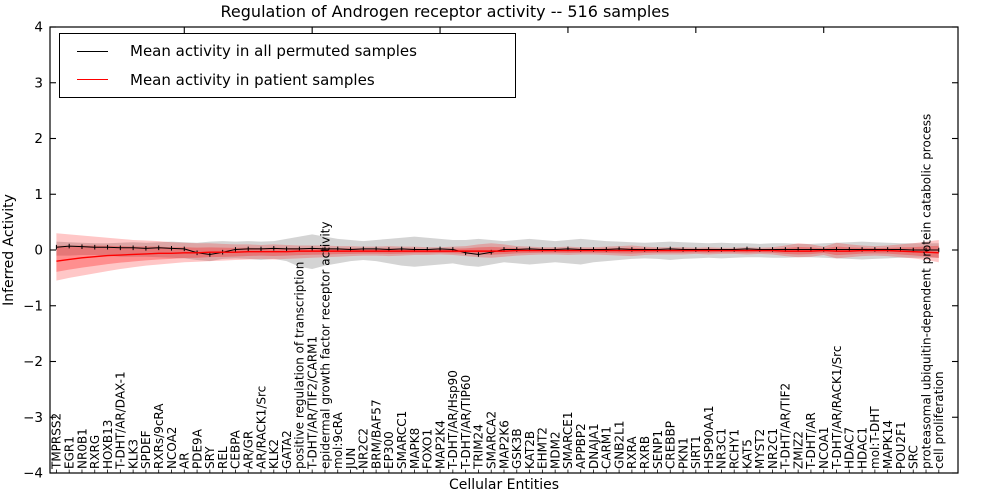  What do you see at coordinates (146, 449) in the screenshot?
I see `x-tick-label: SPDEF` at bounding box center [146, 449].